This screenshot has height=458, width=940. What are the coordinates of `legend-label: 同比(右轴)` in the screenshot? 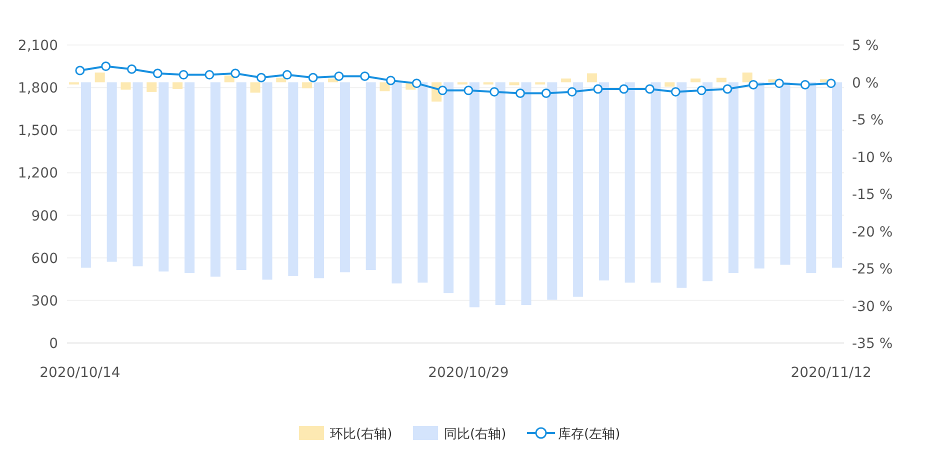 It's located at (475, 434).